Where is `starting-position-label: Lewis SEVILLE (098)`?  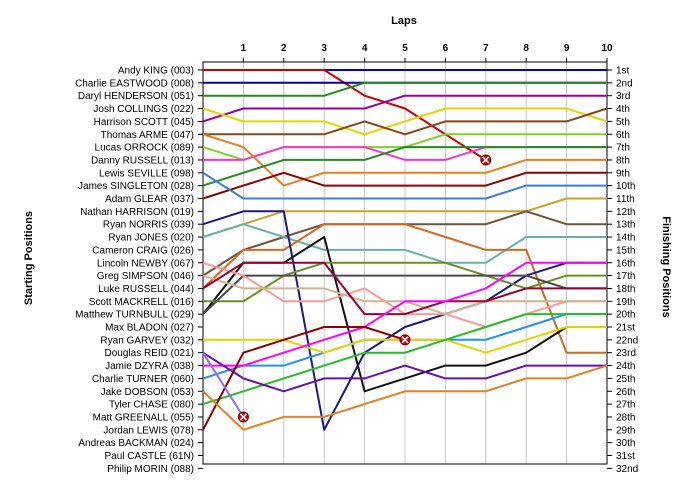
starting-position-label: Lewis SEVILLE (098) is located at coordinates (146, 173).